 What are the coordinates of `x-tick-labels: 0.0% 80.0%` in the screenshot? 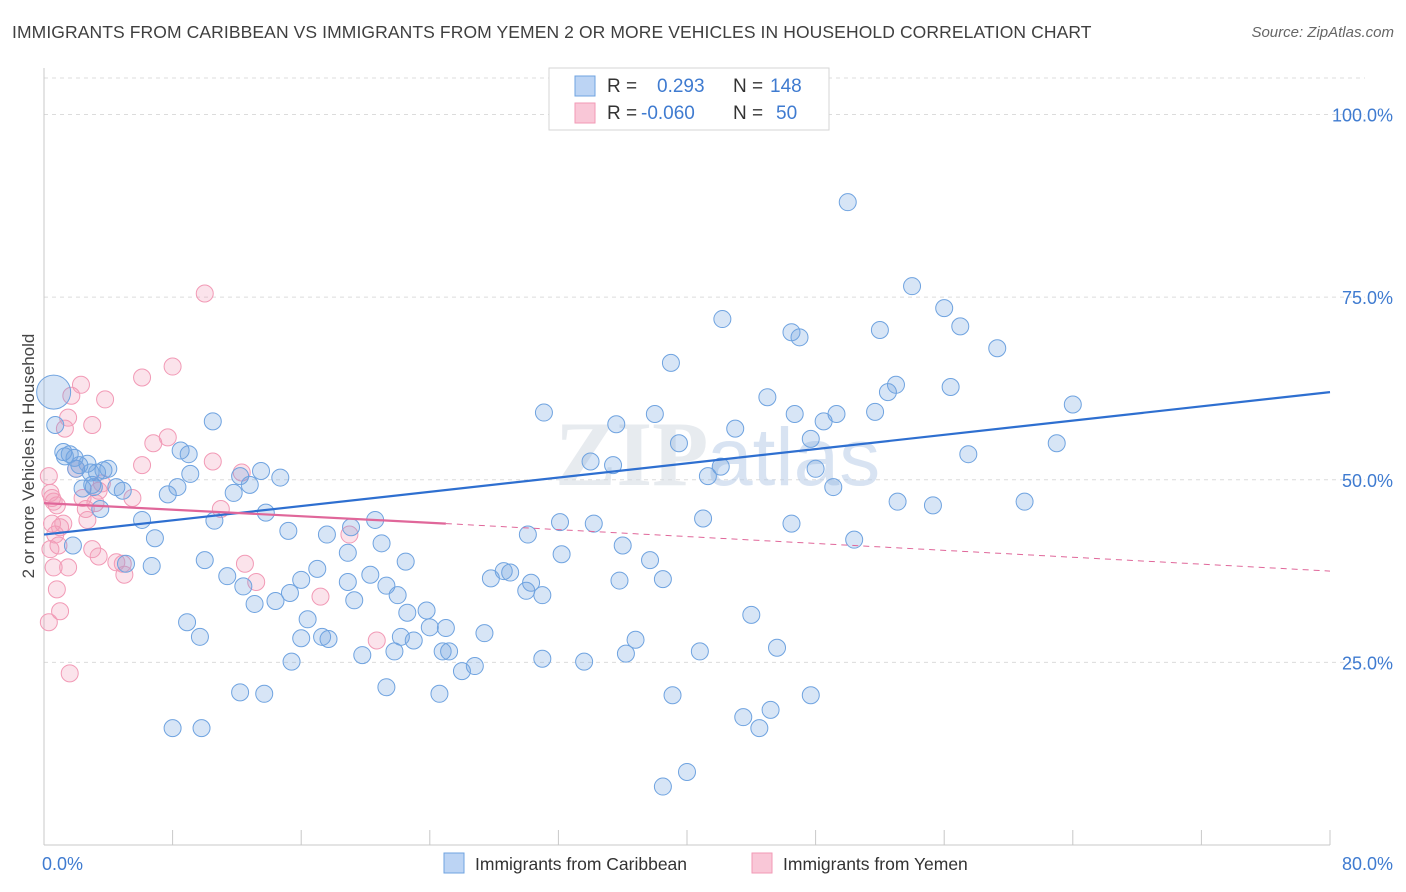 It's located at (717, 864).